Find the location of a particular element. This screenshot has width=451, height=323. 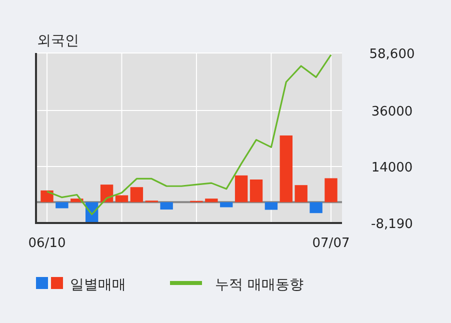

legend-일별매매: 일별매매 is located at coordinates (81, 285).